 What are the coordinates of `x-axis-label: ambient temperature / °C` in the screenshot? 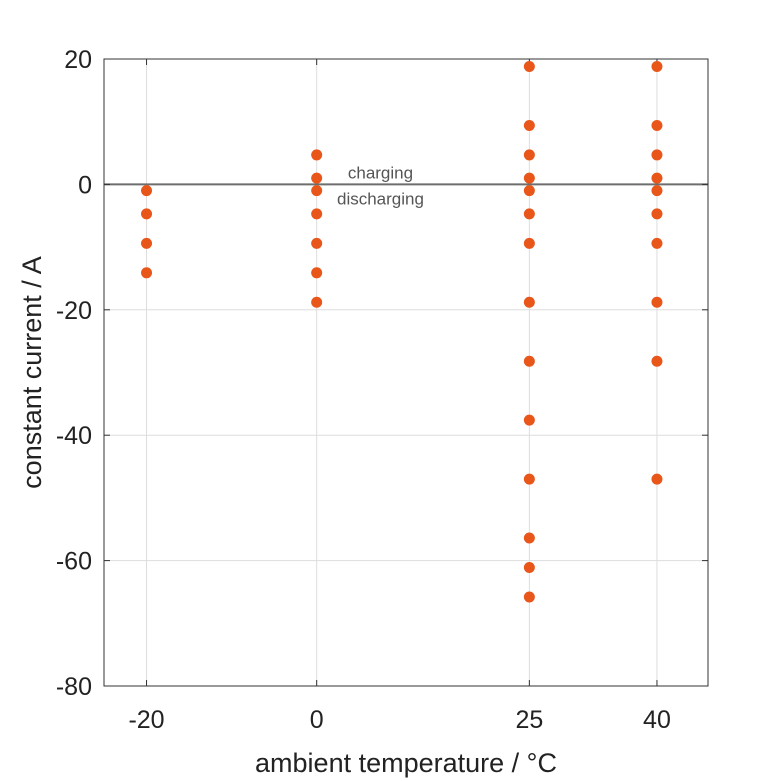 It's located at (406, 763).